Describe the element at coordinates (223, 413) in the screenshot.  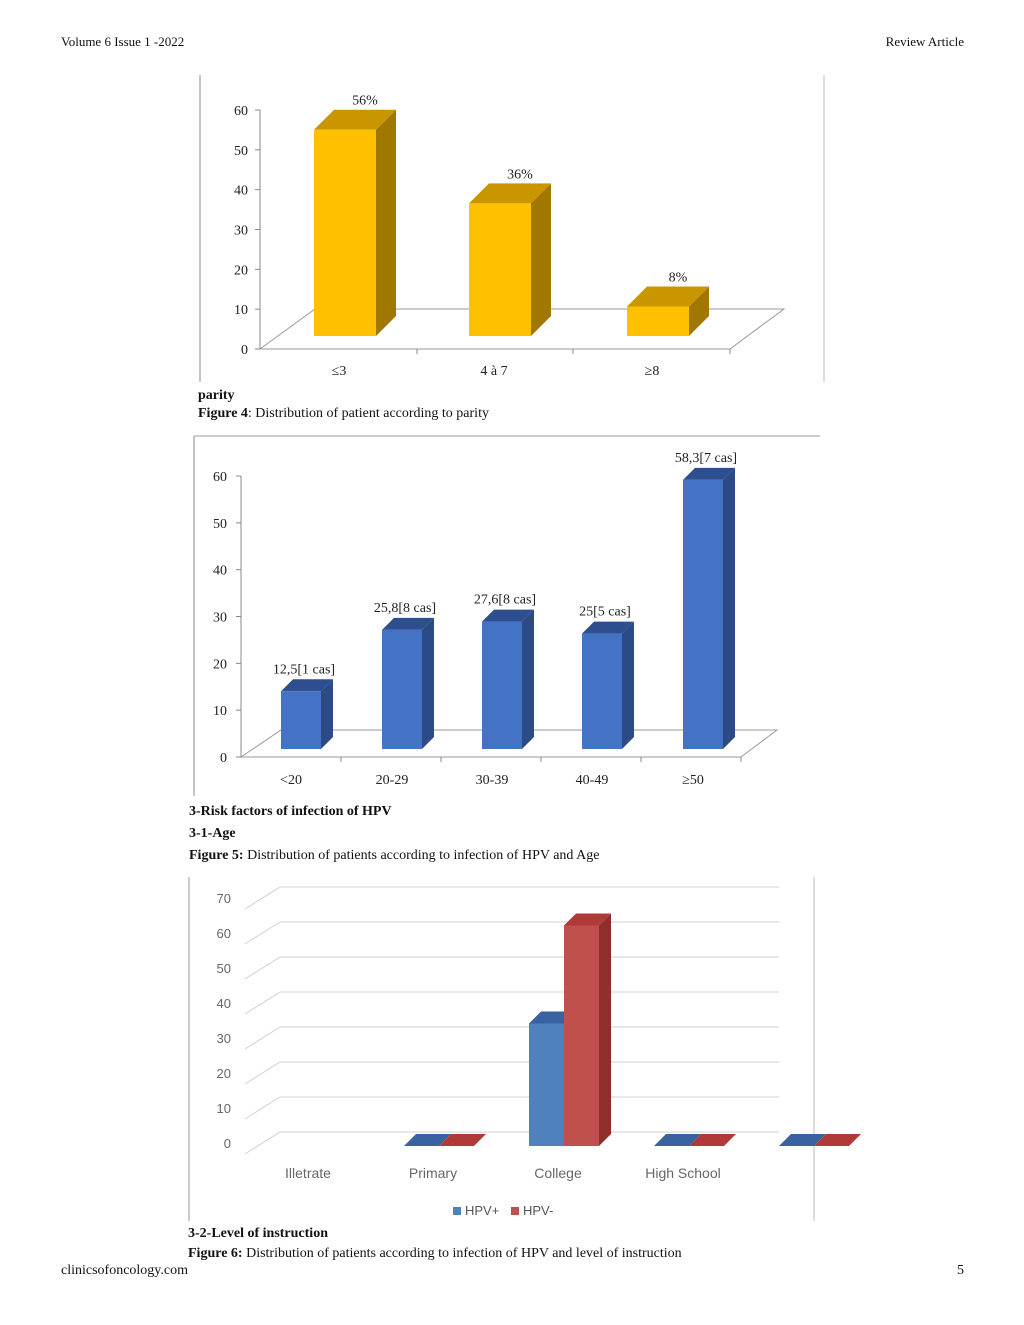
I see `figure4-caption-label: Figure 4` at that location.